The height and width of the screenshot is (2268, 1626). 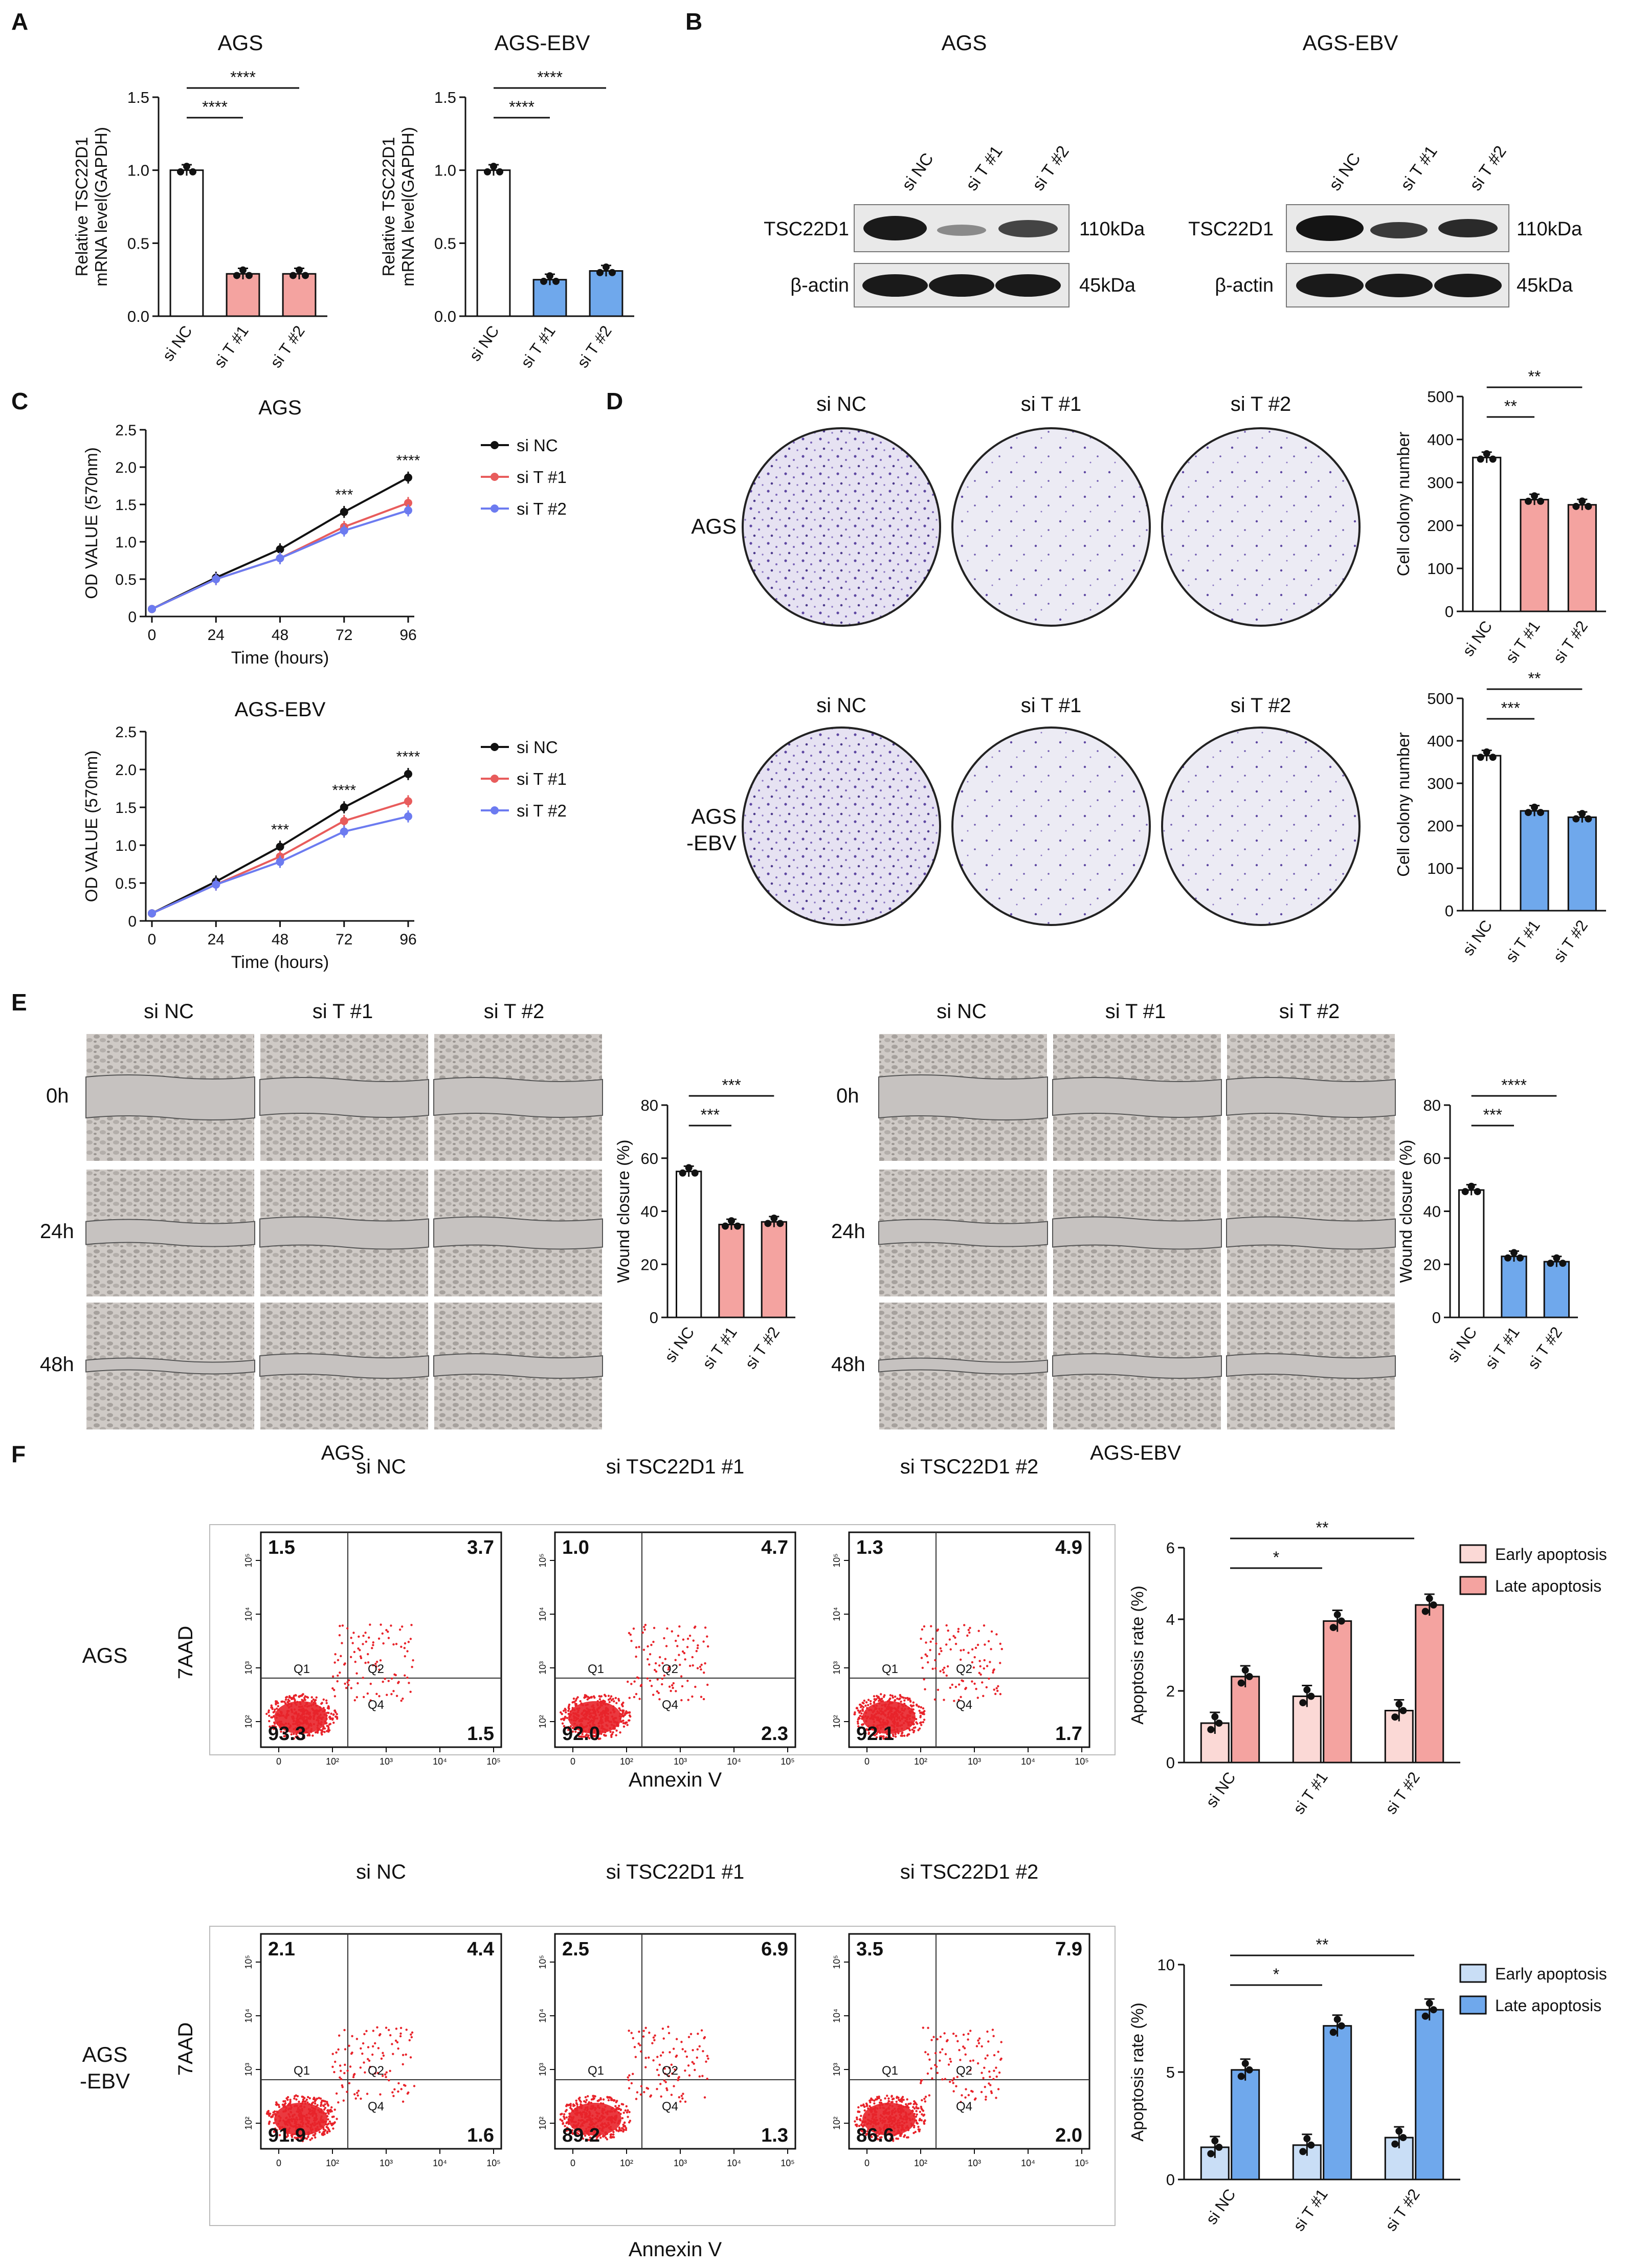 What do you see at coordinates (287, 1734) in the screenshot?
I see `quadrant-value: 93.3` at bounding box center [287, 1734].